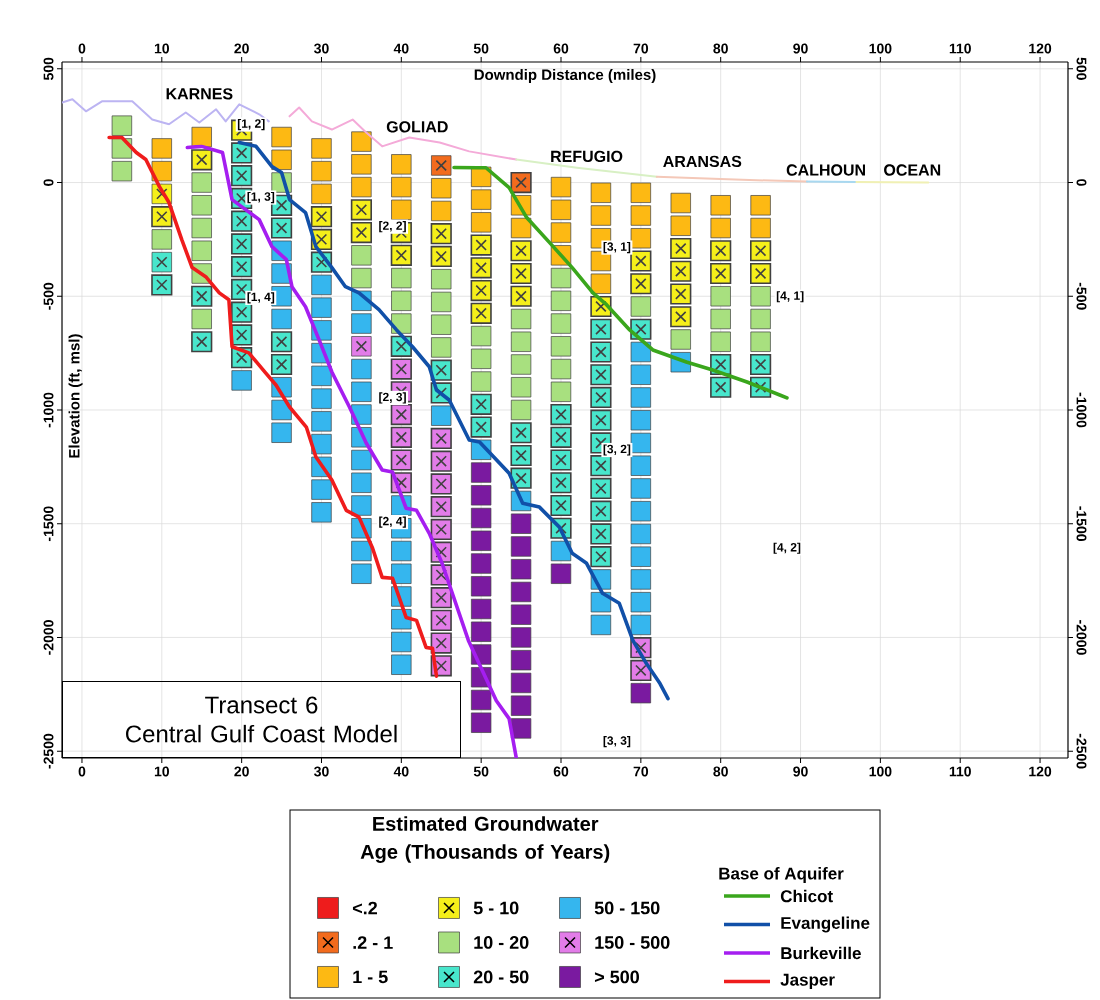 The width and height of the screenshot is (1100, 1000). What do you see at coordinates (261, 705) in the screenshot?
I see `text: Transect 6` at bounding box center [261, 705].